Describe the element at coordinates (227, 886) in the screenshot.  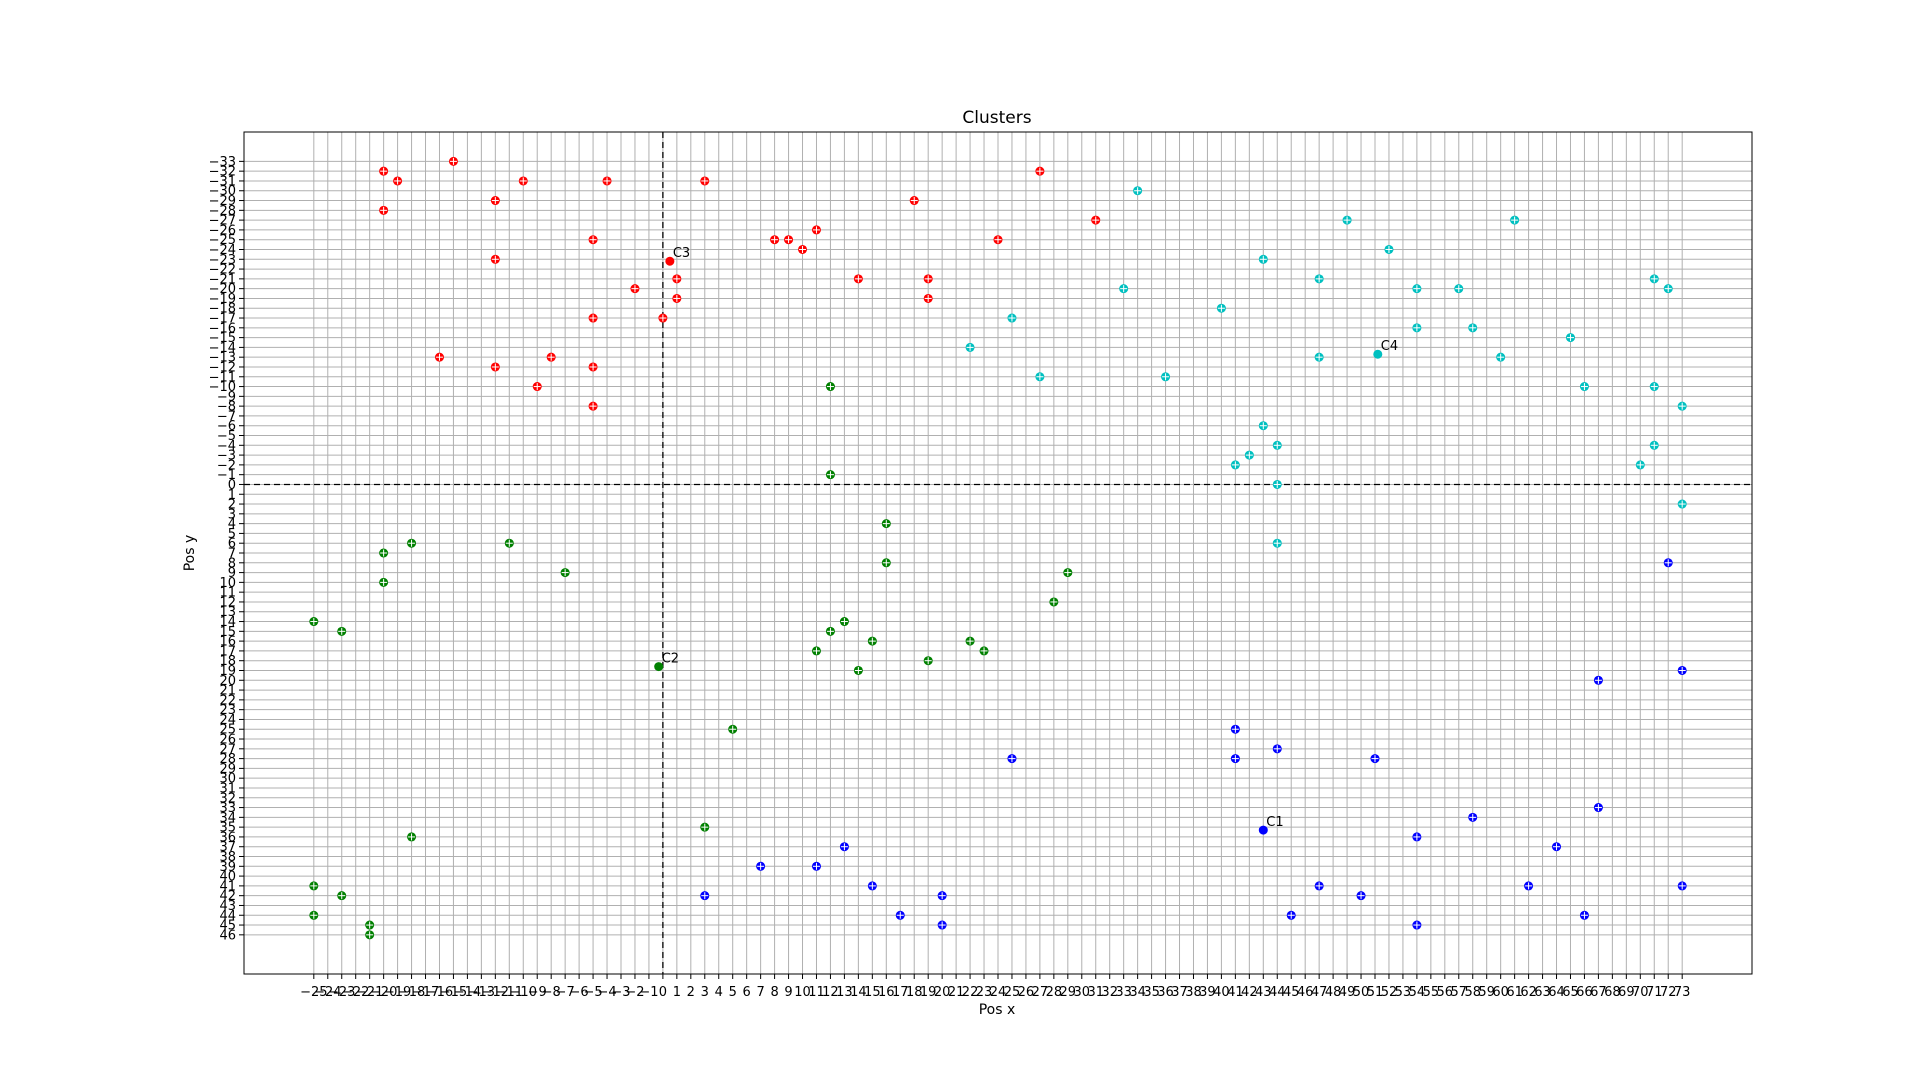
I see `y-tick-label: 41` at that location.